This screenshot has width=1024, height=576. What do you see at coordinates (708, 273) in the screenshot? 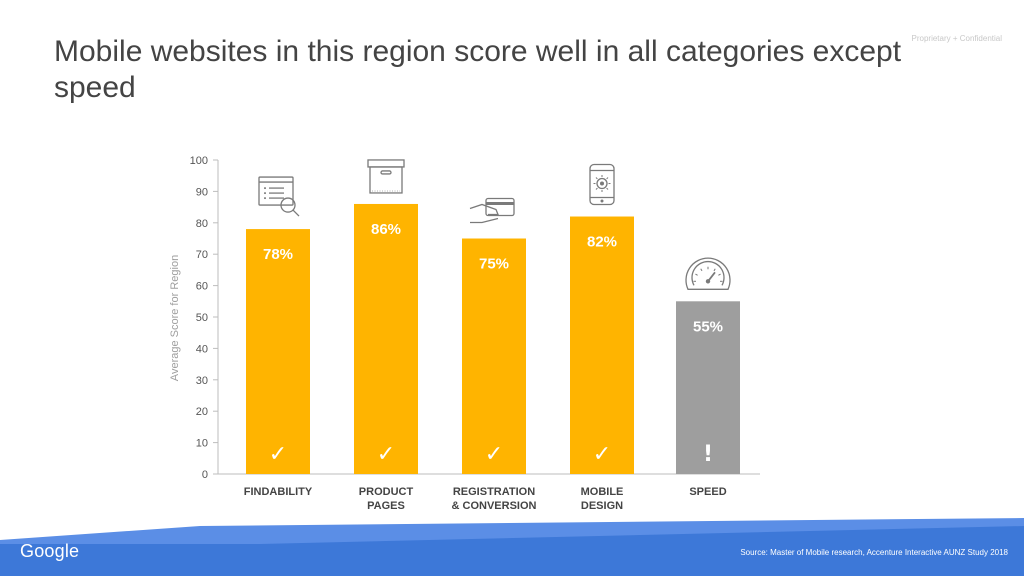
I see `speedometer-icon` at bounding box center [708, 273].